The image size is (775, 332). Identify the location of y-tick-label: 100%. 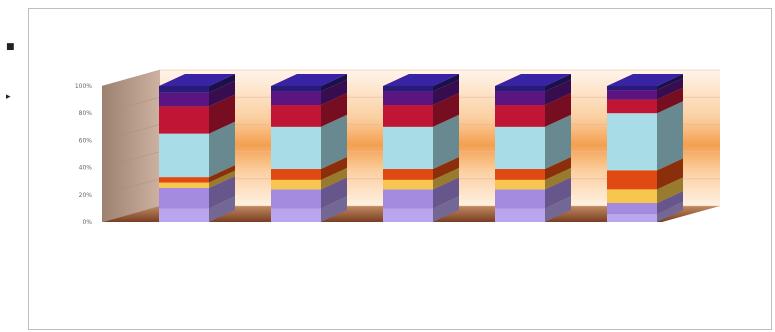
(83, 86).